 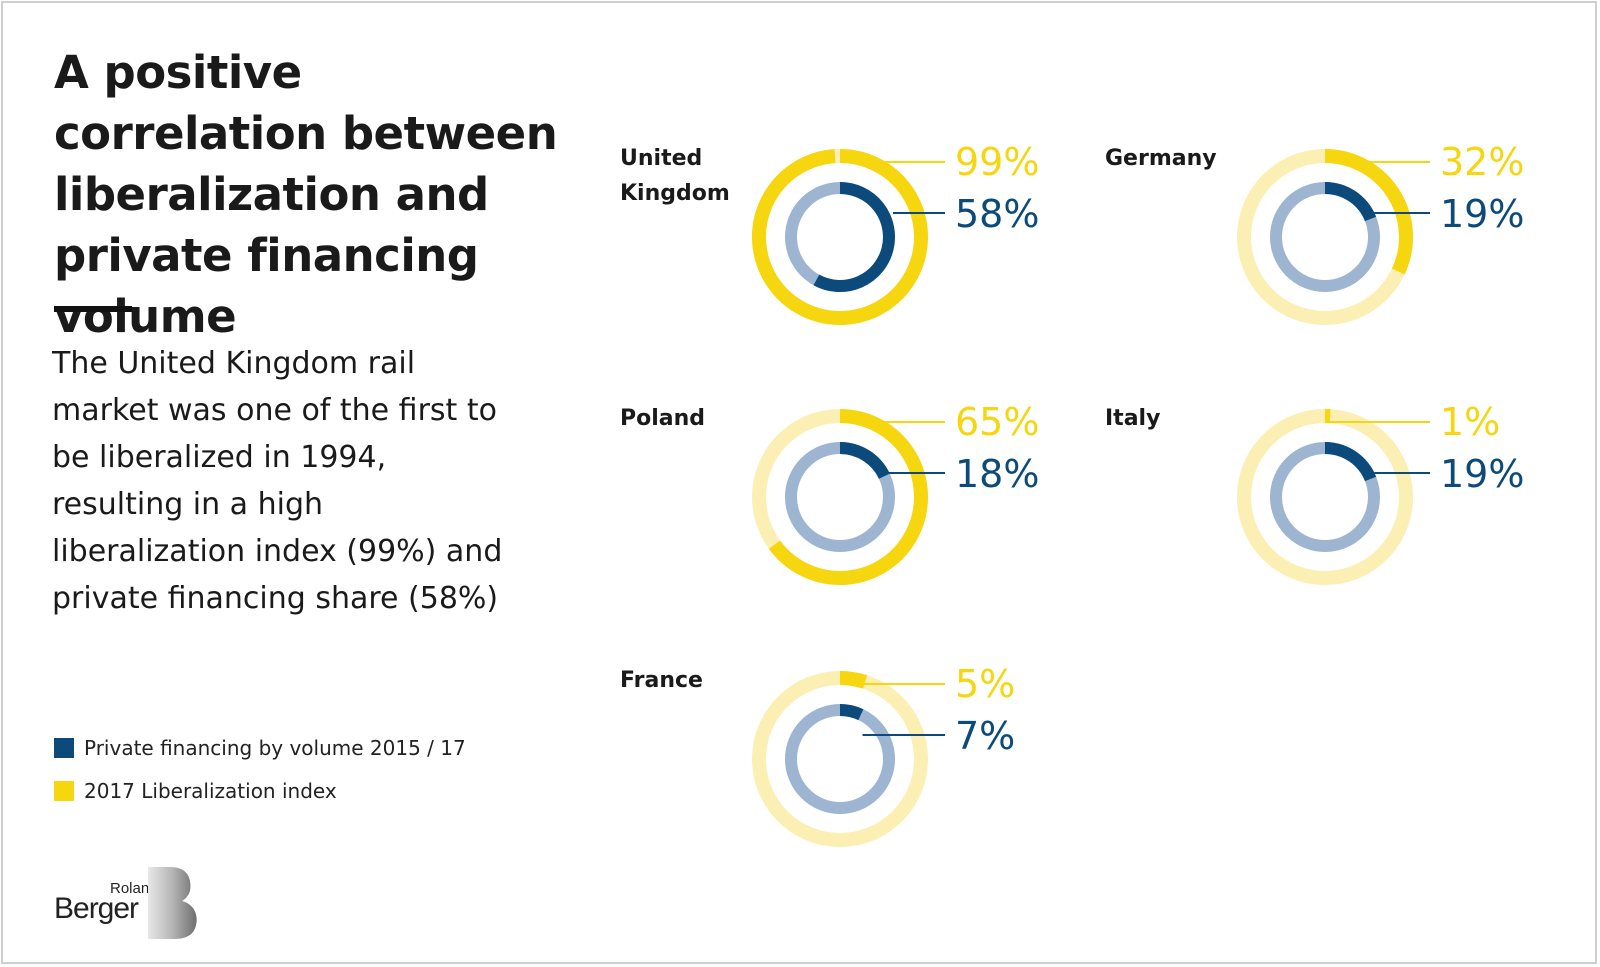 I want to click on liberalization-value-label: 1%, so click(x=1470, y=422).